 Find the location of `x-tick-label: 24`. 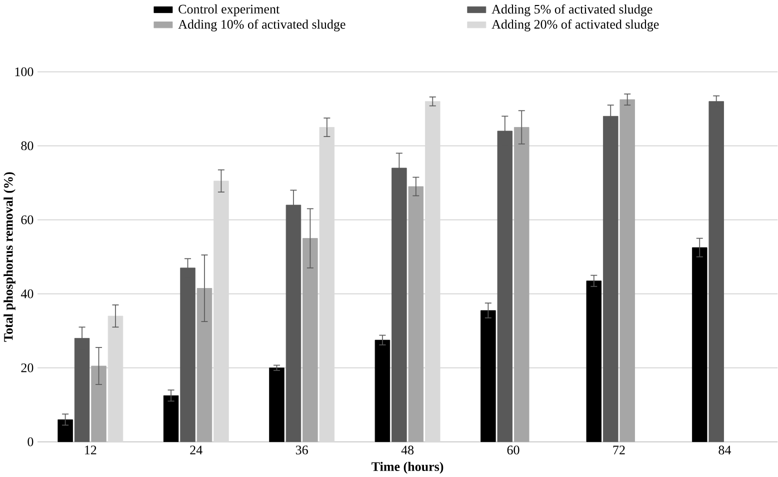

x-tick-label: 24 is located at coordinates (196, 450).